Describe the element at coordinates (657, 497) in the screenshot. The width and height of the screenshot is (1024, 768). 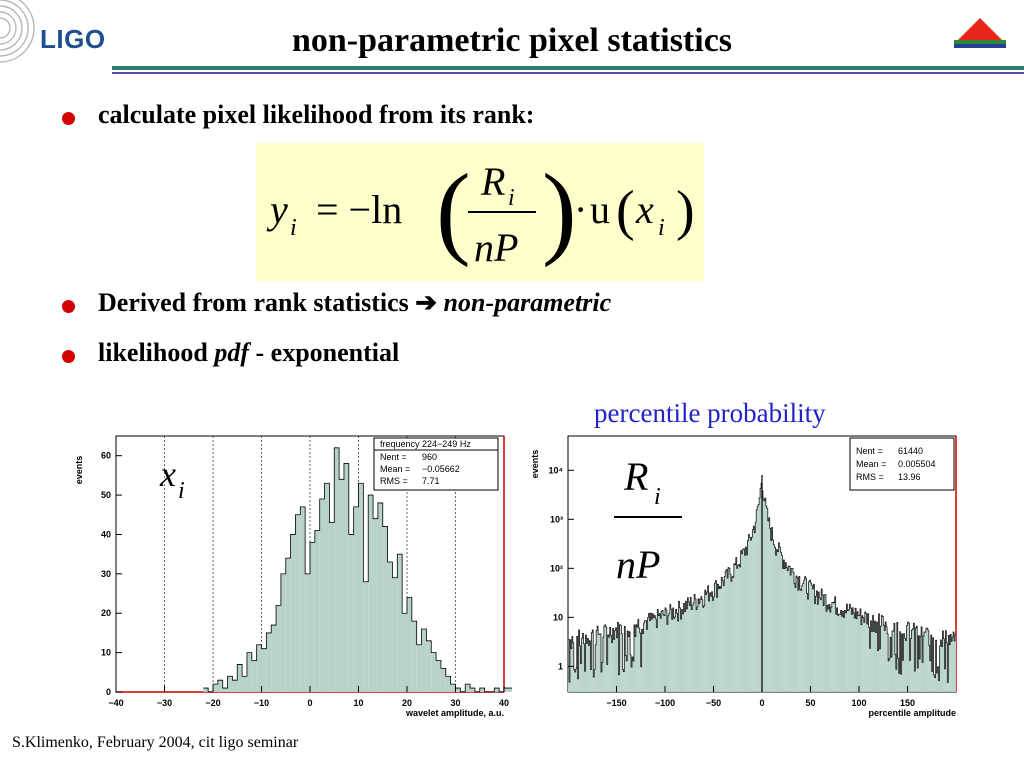
I see `hist2-overlay-num-sub: i` at that location.